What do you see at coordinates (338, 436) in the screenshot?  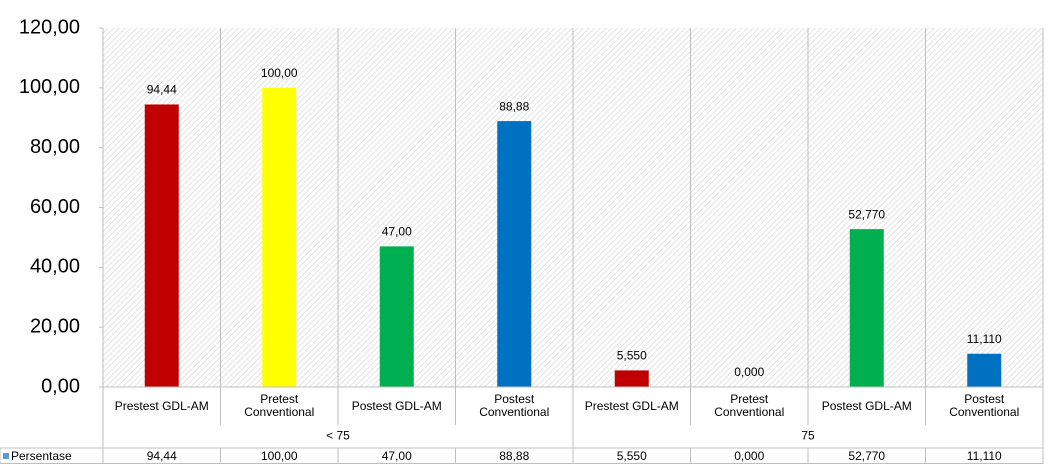 I see `group-label: < 75` at bounding box center [338, 436].